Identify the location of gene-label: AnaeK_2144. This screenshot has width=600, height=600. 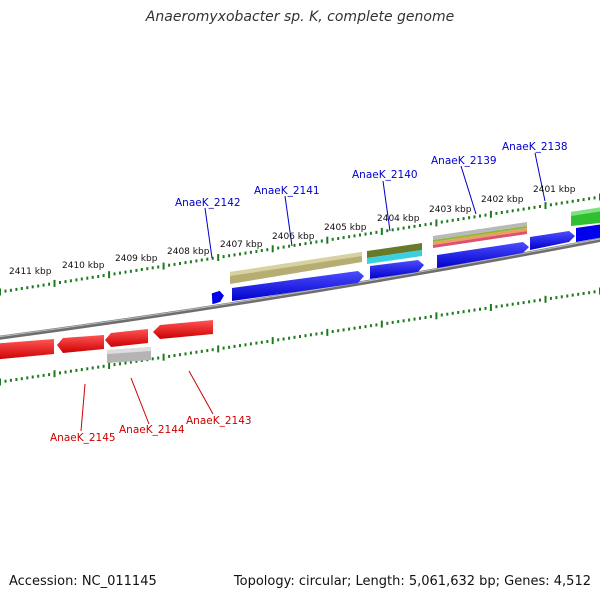
(152, 430).